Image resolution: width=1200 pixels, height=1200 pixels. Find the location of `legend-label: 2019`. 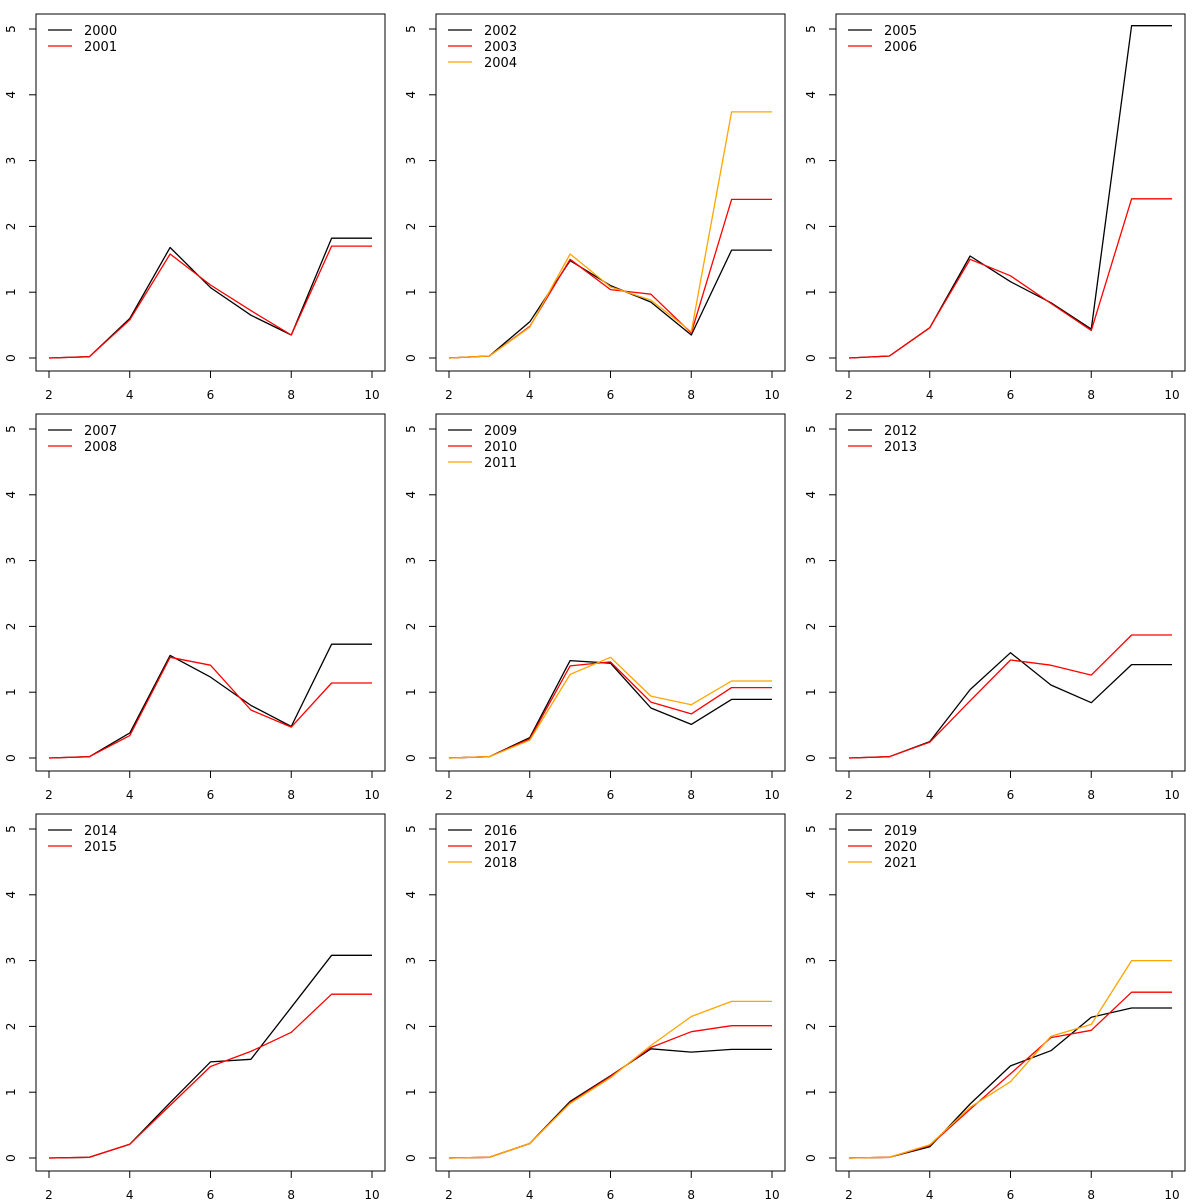

legend-label: 2019 is located at coordinates (900, 831).